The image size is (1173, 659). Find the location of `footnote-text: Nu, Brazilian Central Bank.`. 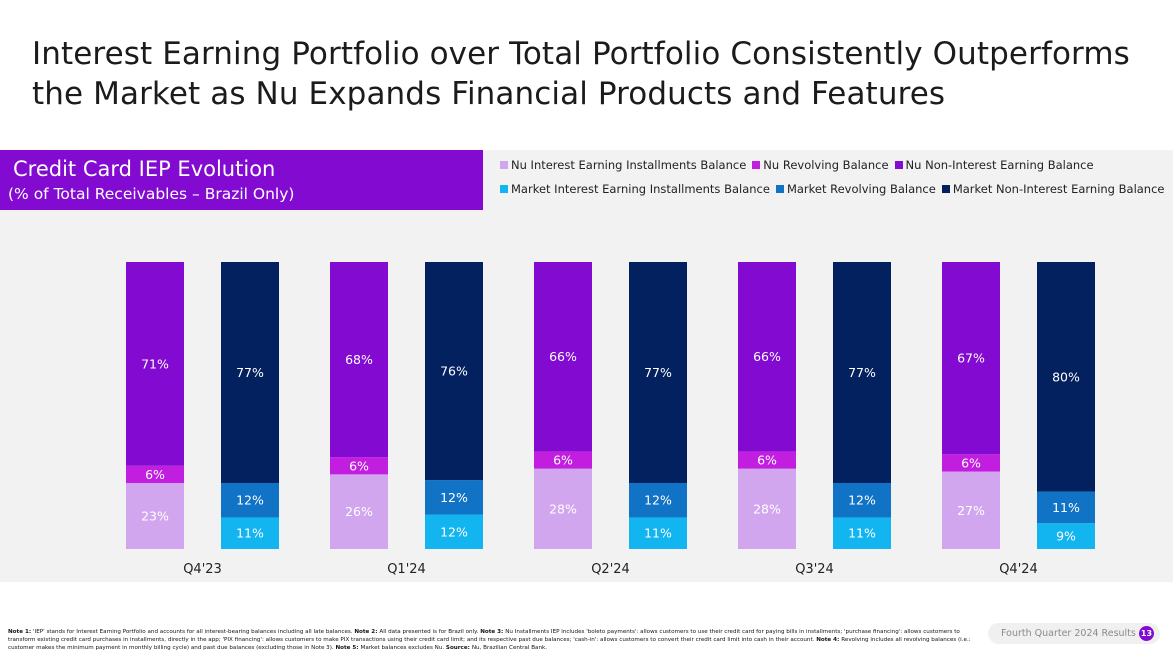

footnote-text: Nu, Brazilian Central Bank. is located at coordinates (509, 648).